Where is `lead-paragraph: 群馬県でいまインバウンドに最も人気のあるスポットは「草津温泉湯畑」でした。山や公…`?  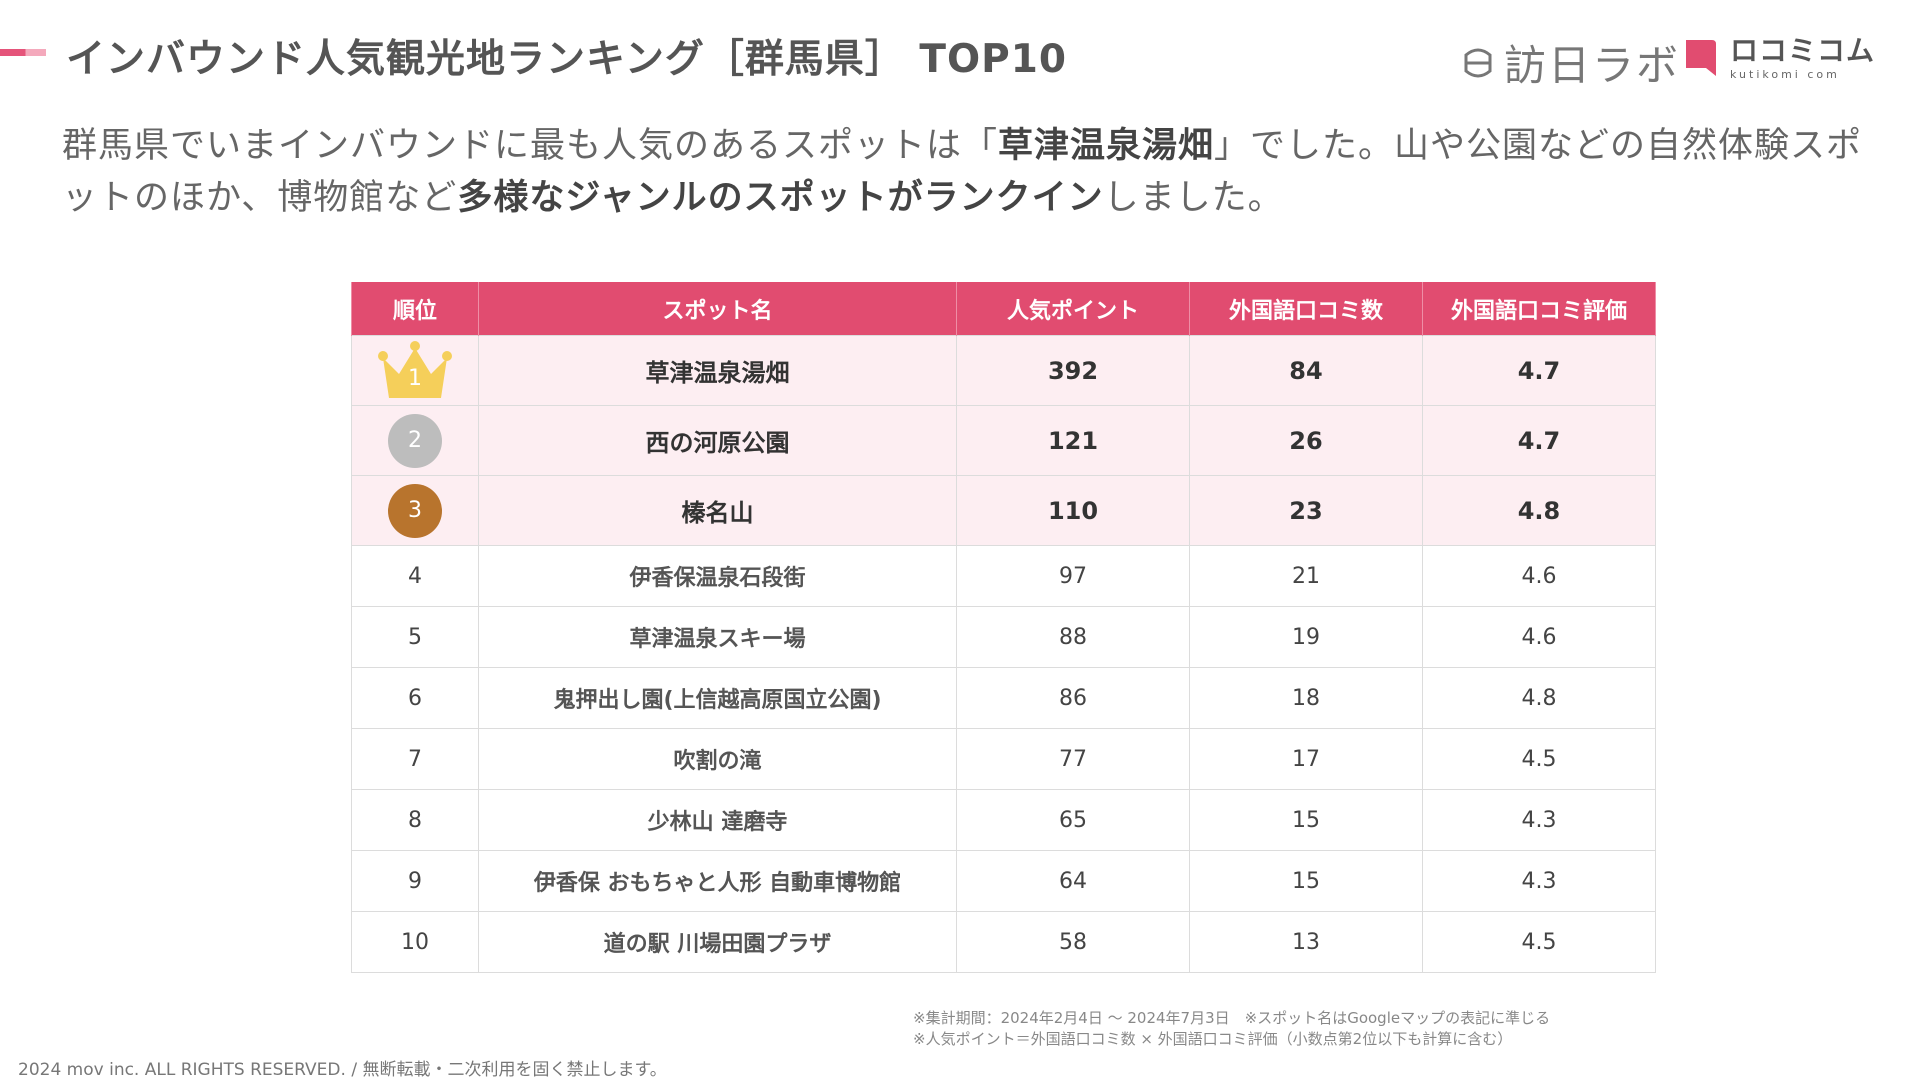 lead-paragraph: 群馬県でいまインバウンドに最も人気のあるスポットは「草津温泉湯畑」でした。山や公… is located at coordinates (972, 172).